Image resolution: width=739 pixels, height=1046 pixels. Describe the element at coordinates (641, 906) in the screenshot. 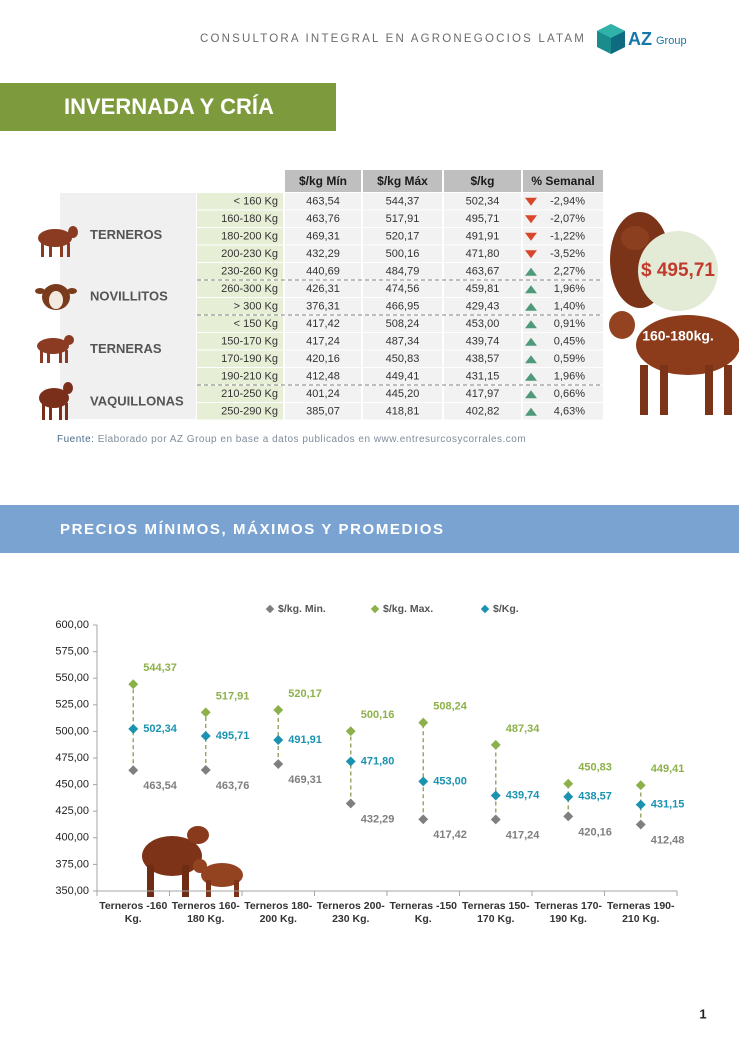

I see `x-tick-label: Terneras 190-` at that location.